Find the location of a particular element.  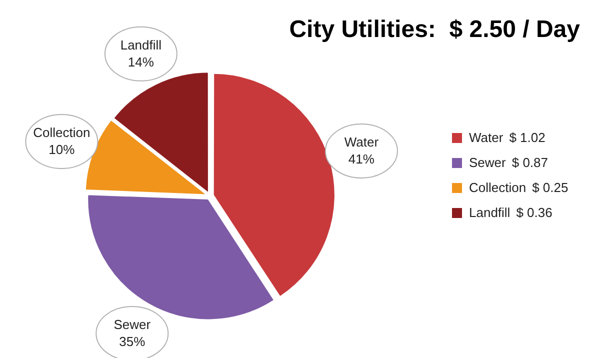

data-label: $ 0.36 is located at coordinates (534, 212).